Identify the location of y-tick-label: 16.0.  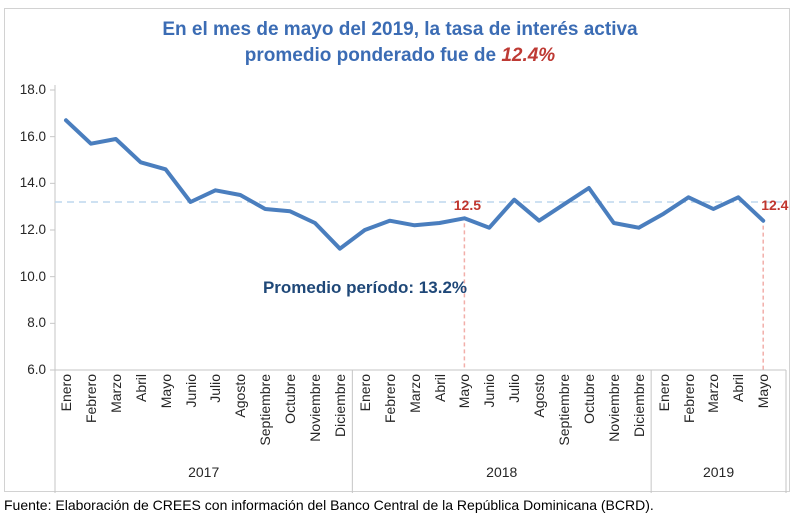
(32, 136).